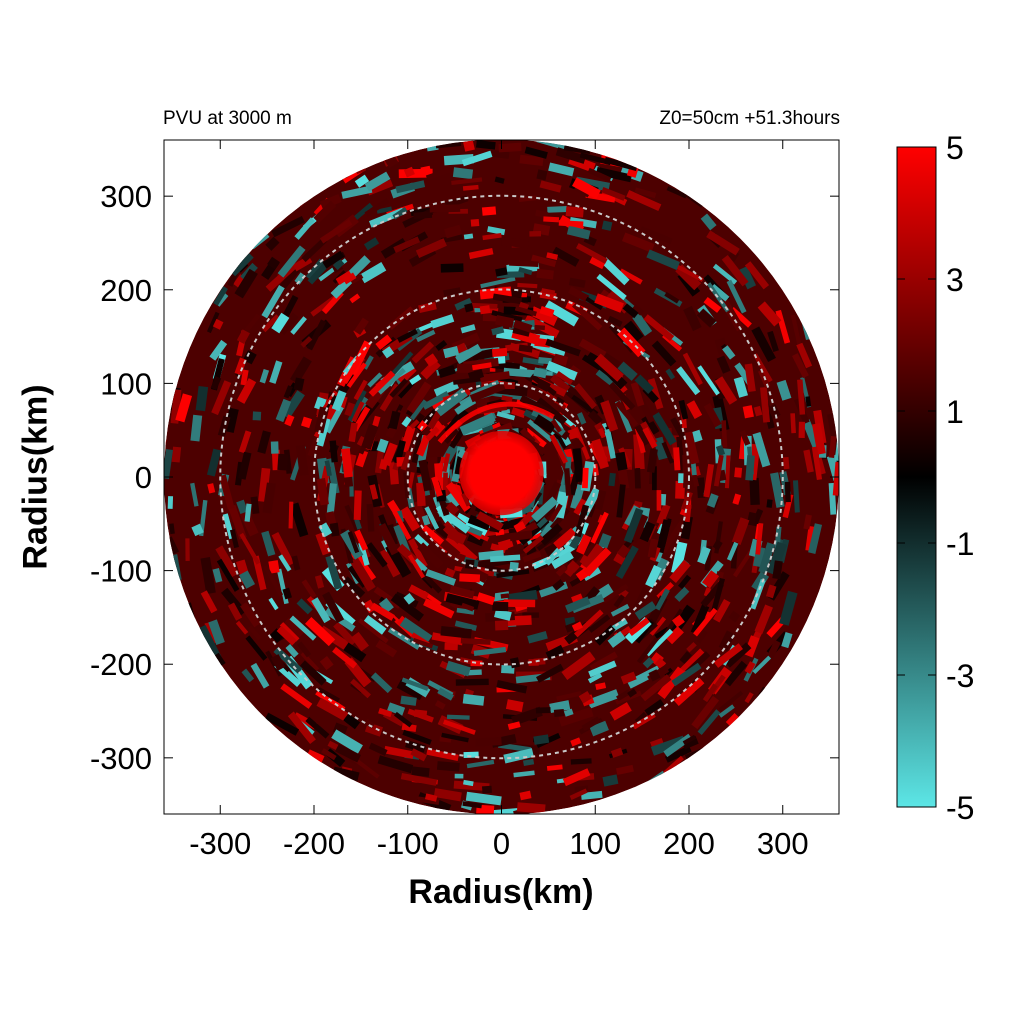 This screenshot has width=1024, height=1024. I want to click on chart-title-right: Z0=50cm +51.3hours, so click(749, 118).